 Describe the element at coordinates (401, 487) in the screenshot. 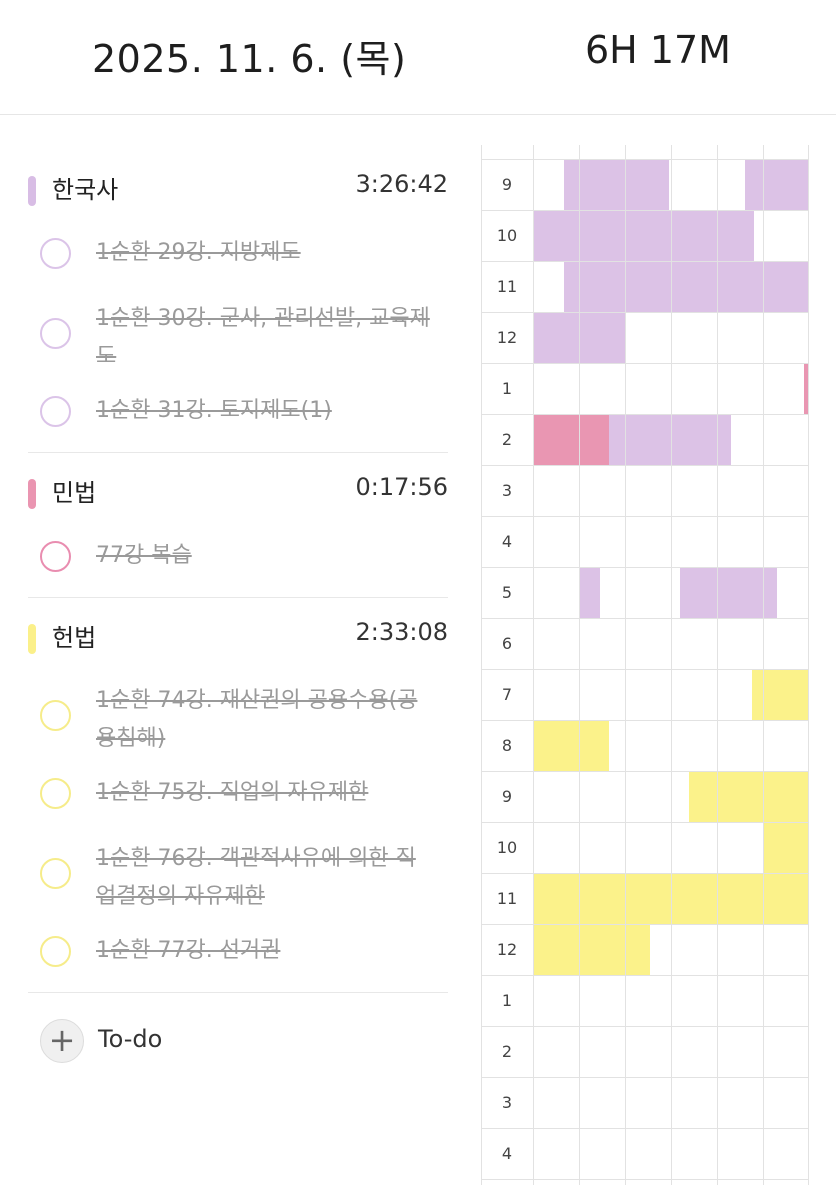

I see `subject-time: 0:17:56` at that location.